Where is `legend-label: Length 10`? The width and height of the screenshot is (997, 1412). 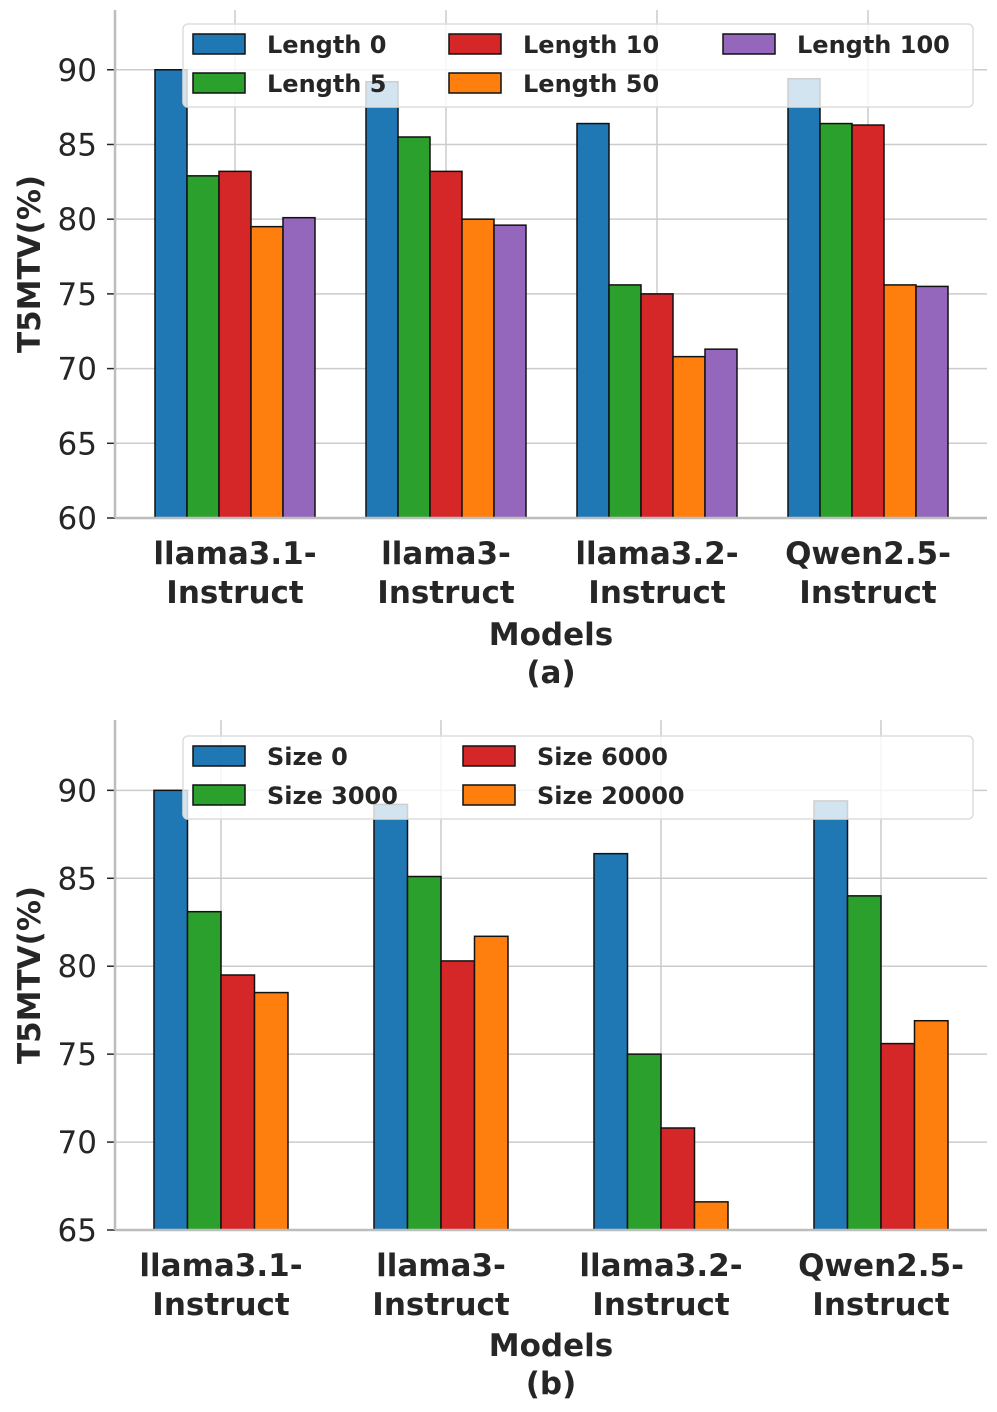 legend-label: Length 10 is located at coordinates (591, 45).